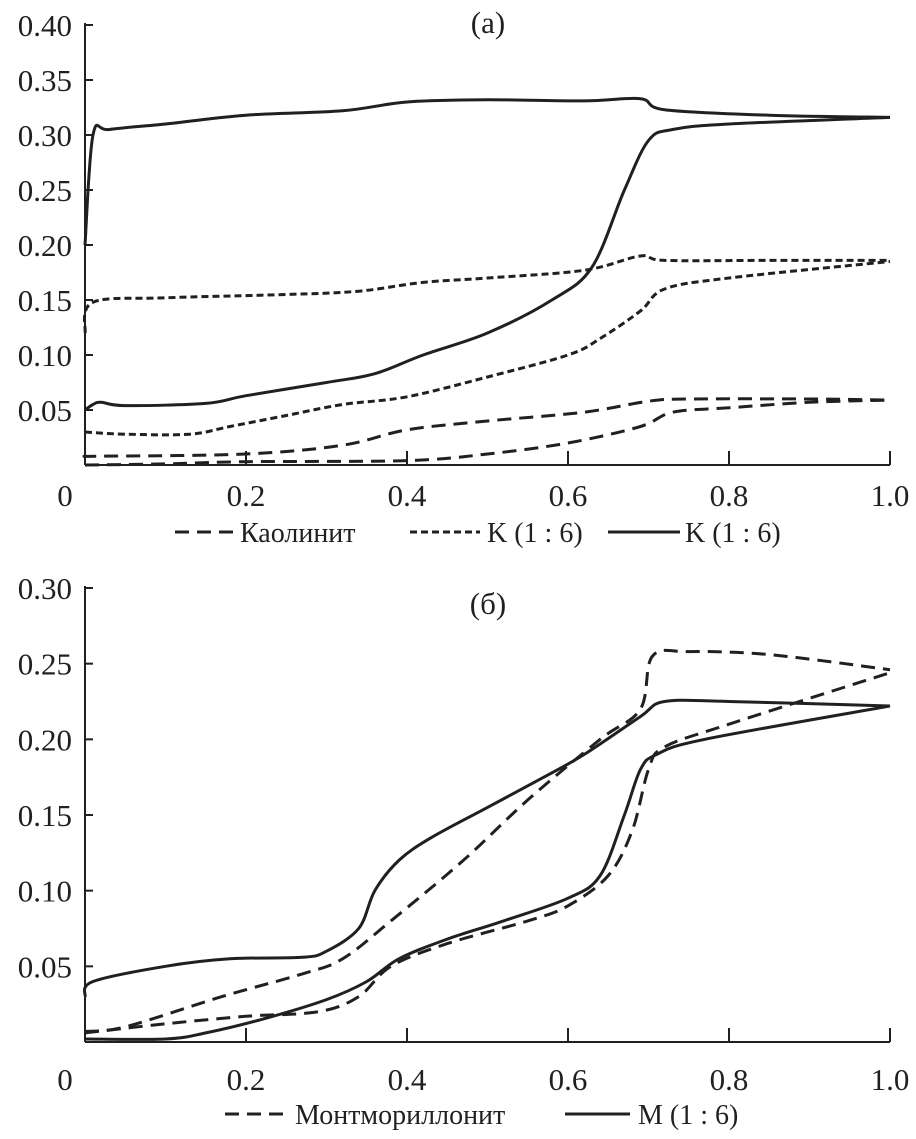 This screenshot has height=1139, width=916. Describe the element at coordinates (688, 1115) in the screenshot. I see `legend-label: M (1 : 6)` at that location.